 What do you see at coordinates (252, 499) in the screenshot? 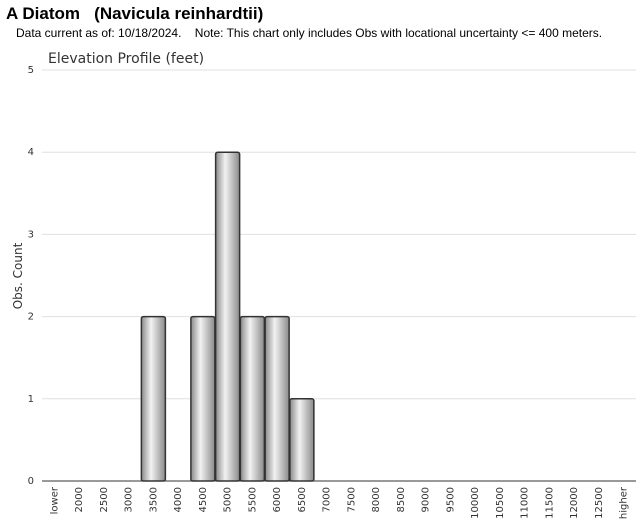
I see `x-tick-label: 5500` at bounding box center [252, 499].